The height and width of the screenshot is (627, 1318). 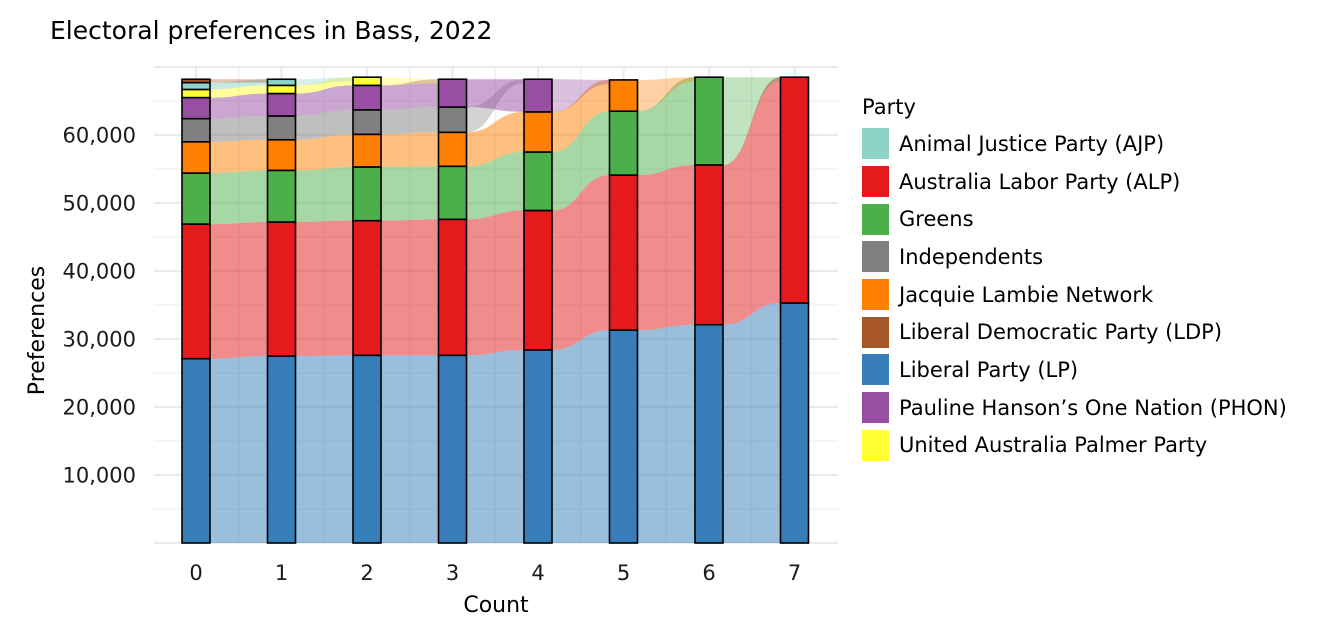 I want to click on x-tick-label: 0, so click(x=195, y=573).